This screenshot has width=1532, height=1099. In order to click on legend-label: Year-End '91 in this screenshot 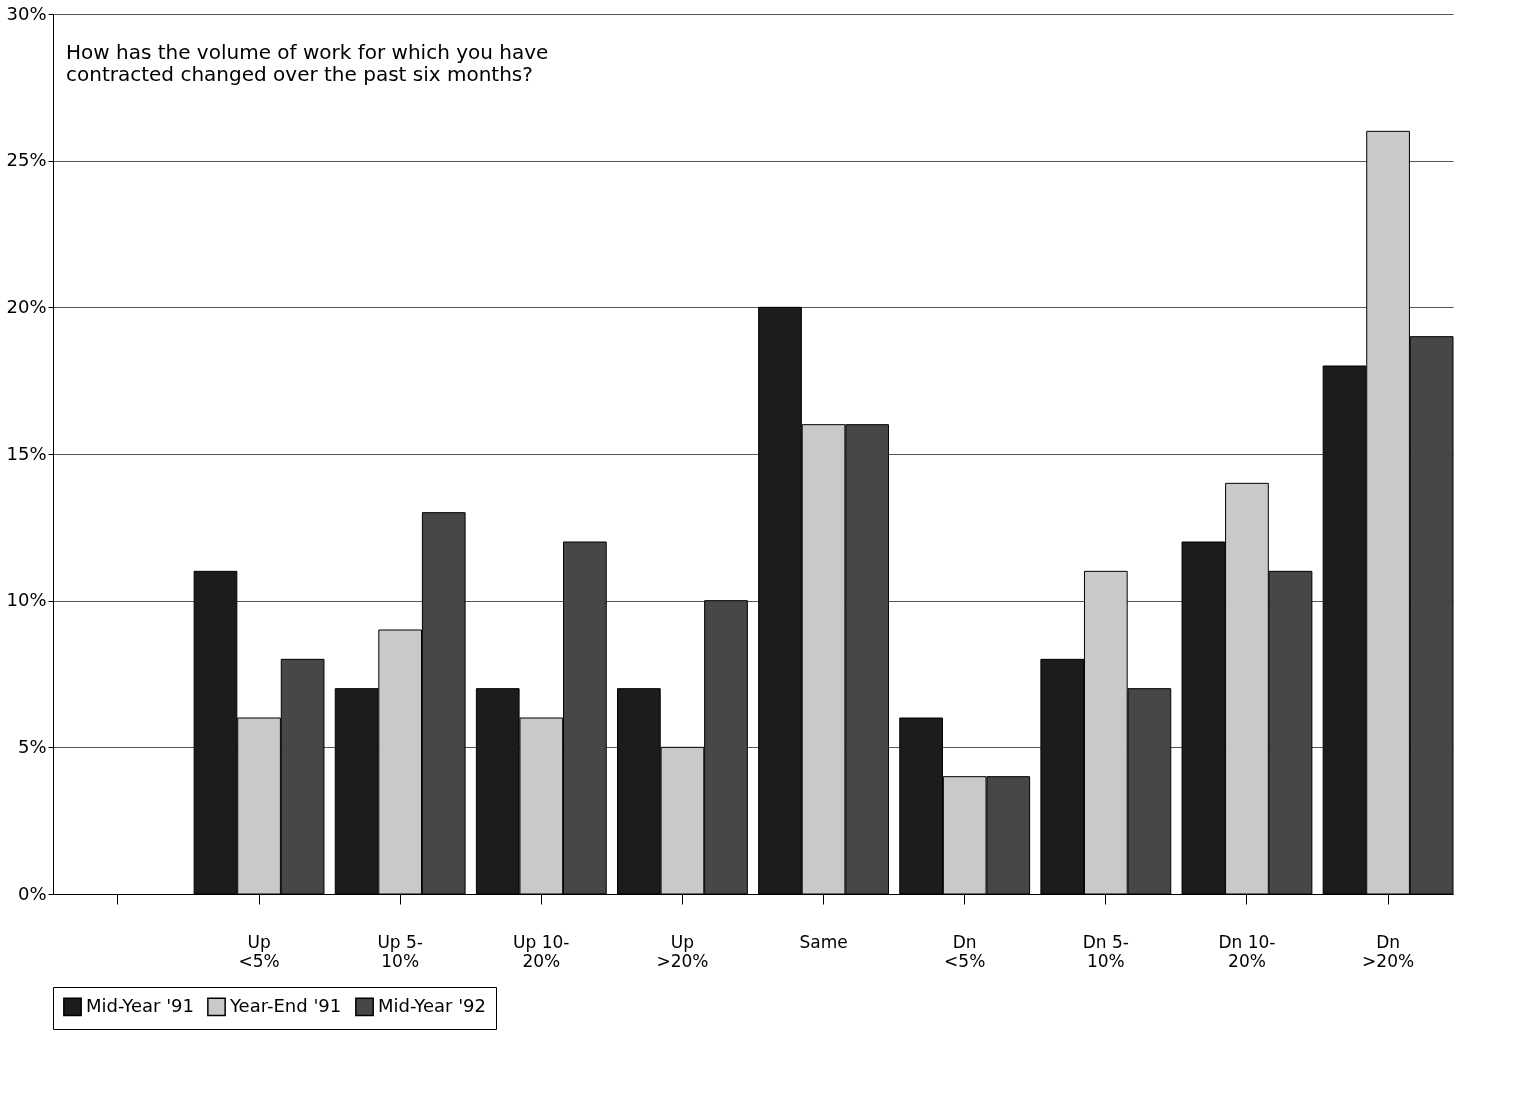, I will do `click(285, 1005)`.